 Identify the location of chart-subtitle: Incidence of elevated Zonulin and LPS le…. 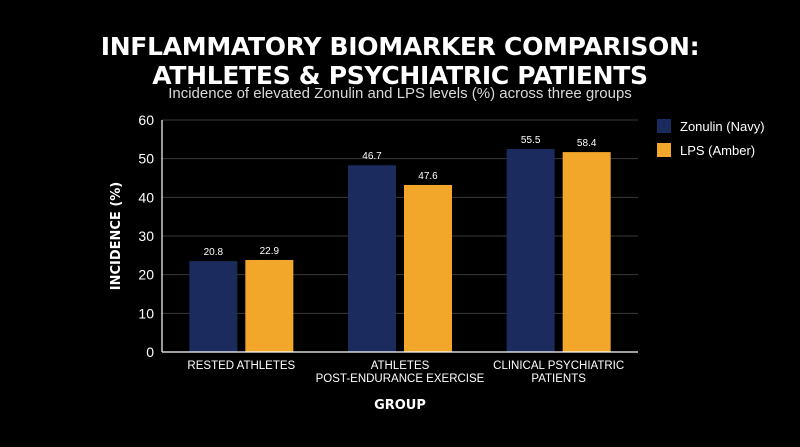
(400, 93).